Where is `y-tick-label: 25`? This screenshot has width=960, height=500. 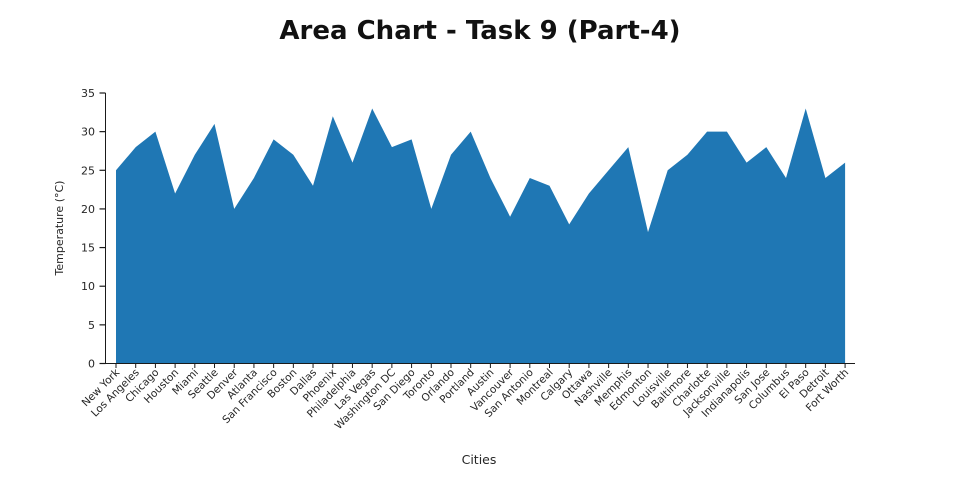
y-tick-label: 25 is located at coordinates (88, 170).